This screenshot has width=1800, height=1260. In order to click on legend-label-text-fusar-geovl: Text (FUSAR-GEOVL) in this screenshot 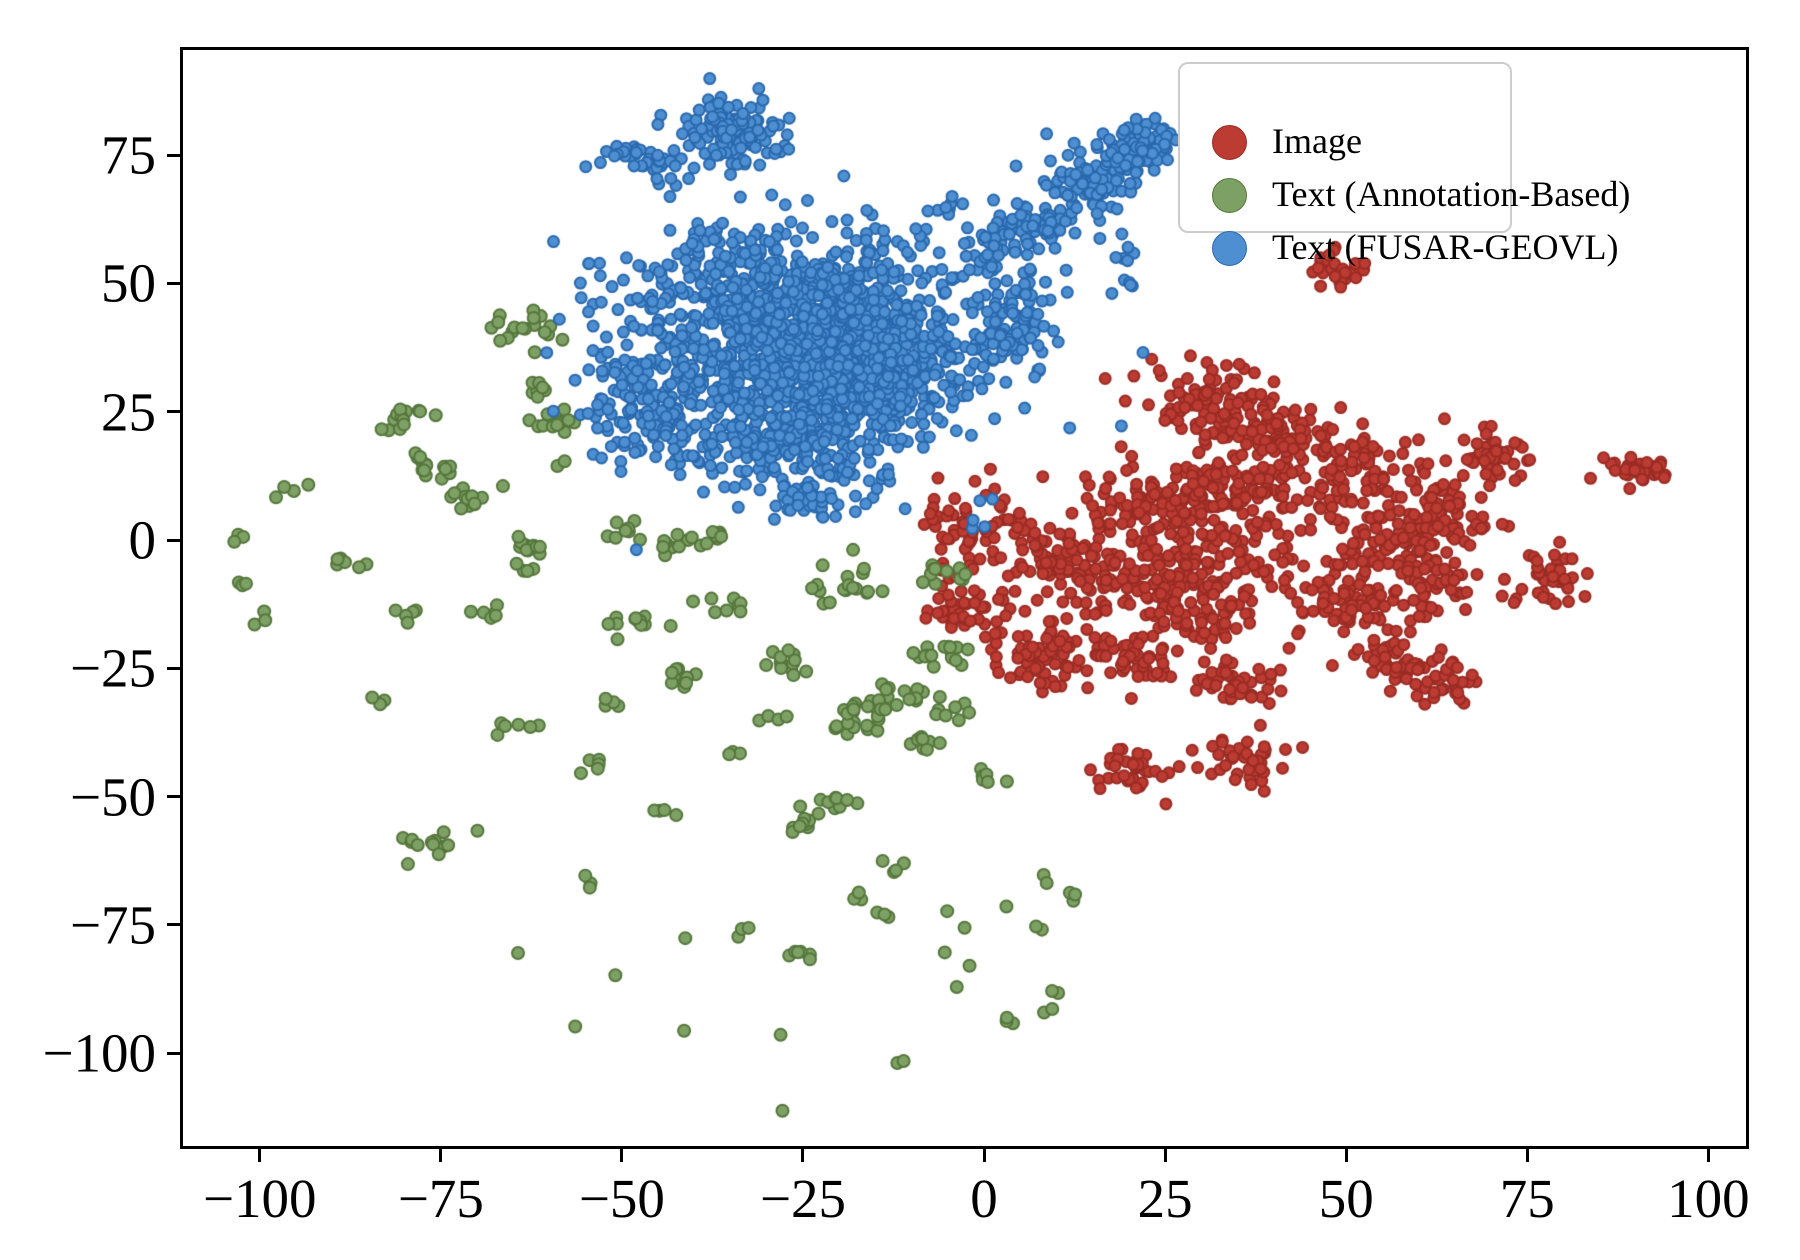, I will do `click(1445, 247)`.